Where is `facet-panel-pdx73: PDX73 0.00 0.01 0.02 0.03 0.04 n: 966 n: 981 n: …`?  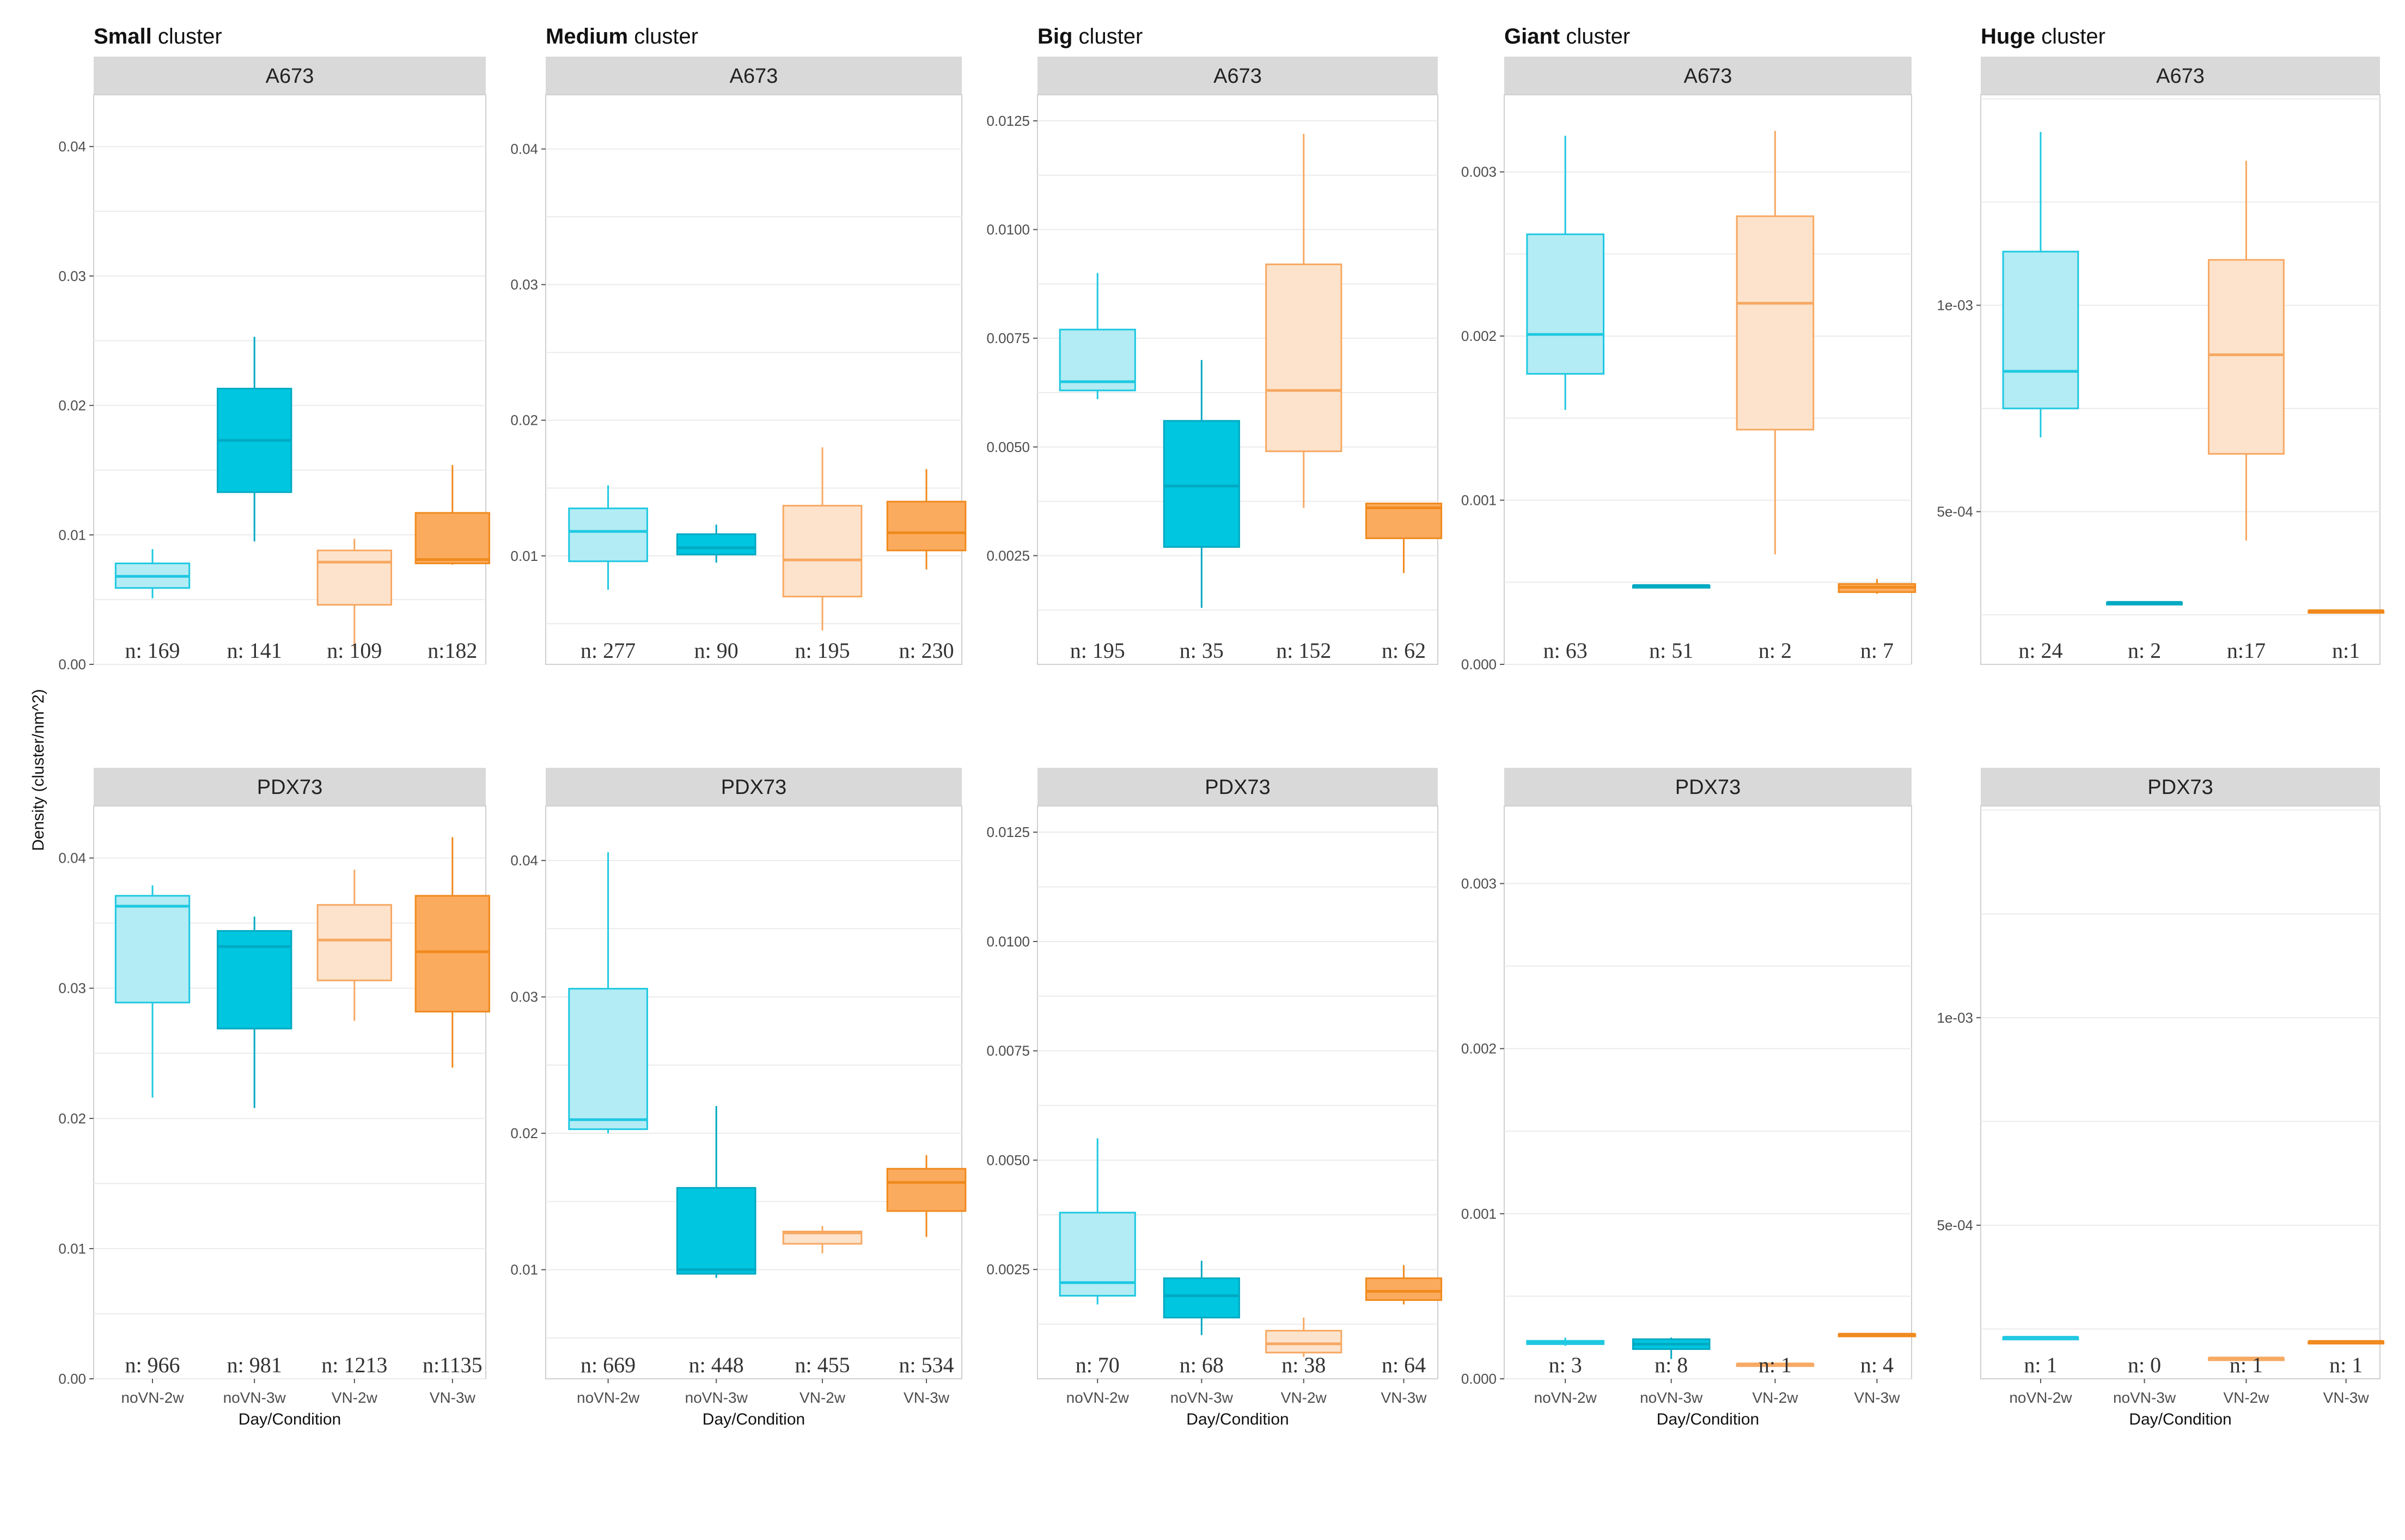 facet-panel-pdx73: PDX73 0.00 0.01 0.02 0.03 0.04 n: 966 n: 981 n: … is located at coordinates (274, 1098).